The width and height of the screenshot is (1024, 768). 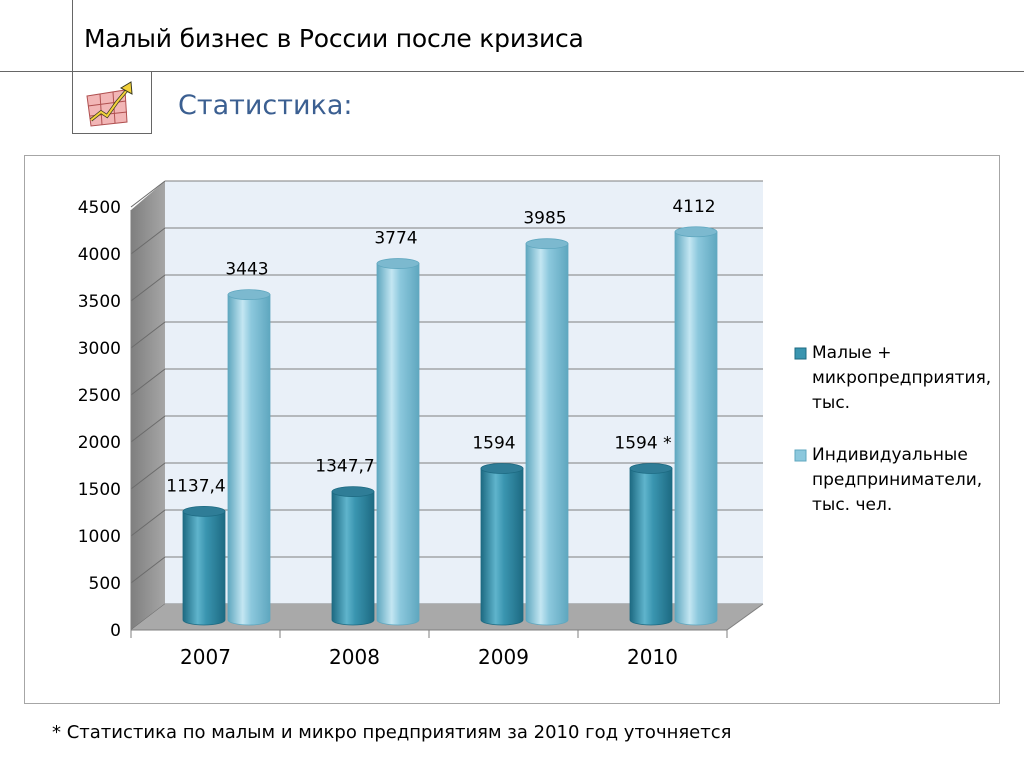 What do you see at coordinates (195, 486) in the screenshot?
I see `data-label: 1137,4` at bounding box center [195, 486].